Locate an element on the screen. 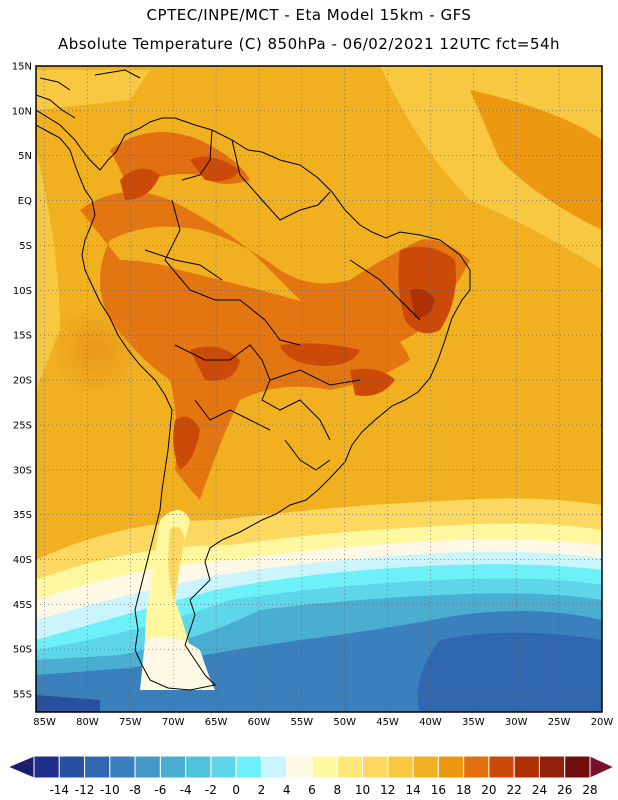 This screenshot has height=800, width=618. colorbar-label: -2 is located at coordinates (211, 790).